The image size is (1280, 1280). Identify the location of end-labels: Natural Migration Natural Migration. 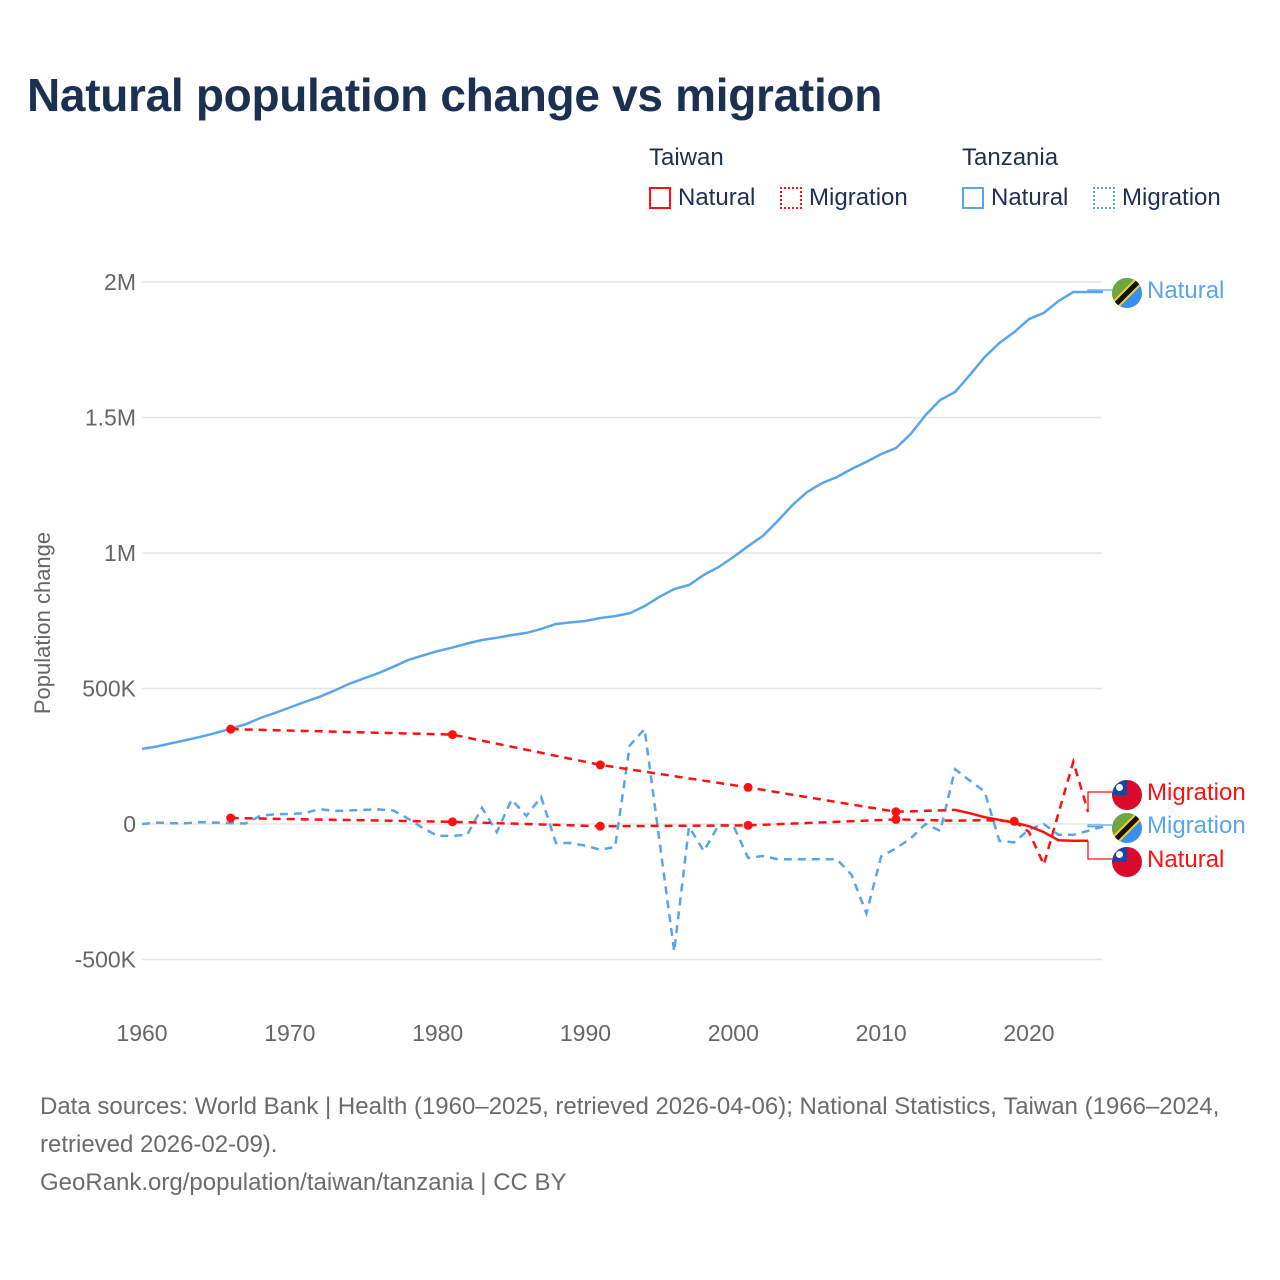
(1166, 577).